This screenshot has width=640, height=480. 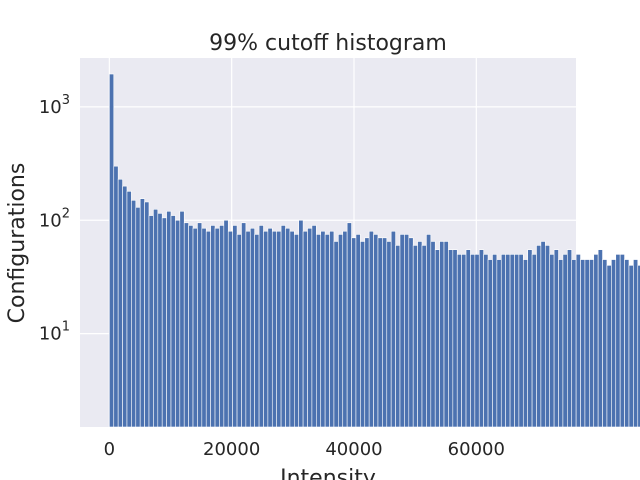 What do you see at coordinates (66, 327) in the screenshot?
I see `y-tick-exponent: 1` at bounding box center [66, 327].